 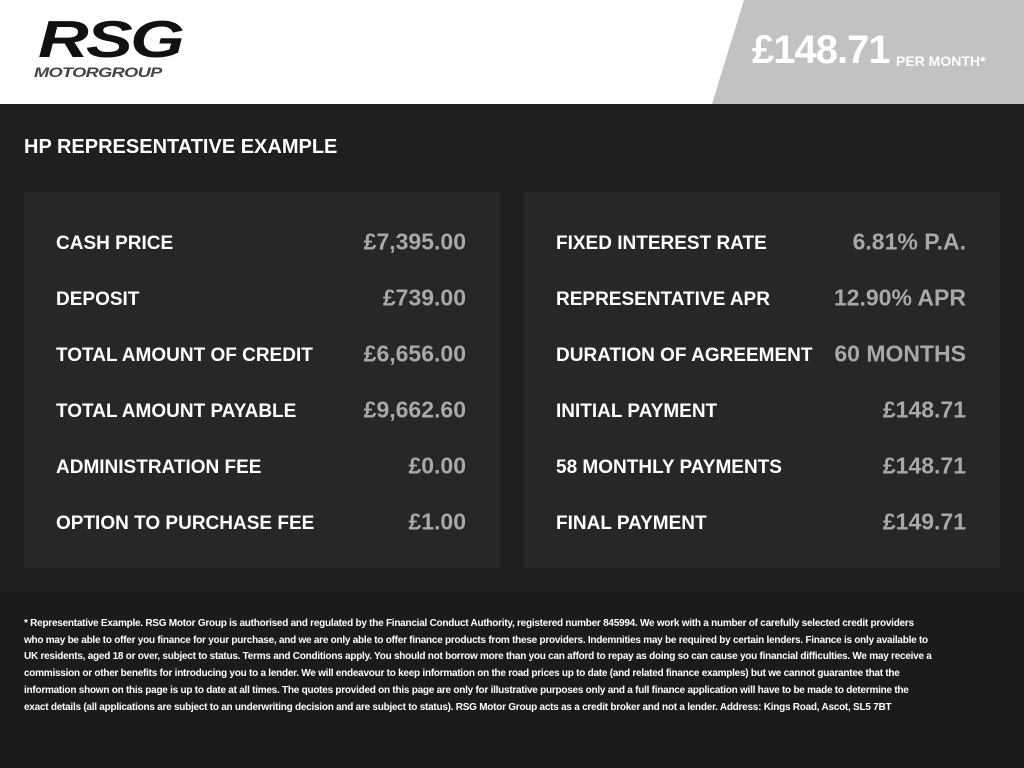 What do you see at coordinates (98, 299) in the screenshot?
I see `row-label: DEPOSIT` at bounding box center [98, 299].